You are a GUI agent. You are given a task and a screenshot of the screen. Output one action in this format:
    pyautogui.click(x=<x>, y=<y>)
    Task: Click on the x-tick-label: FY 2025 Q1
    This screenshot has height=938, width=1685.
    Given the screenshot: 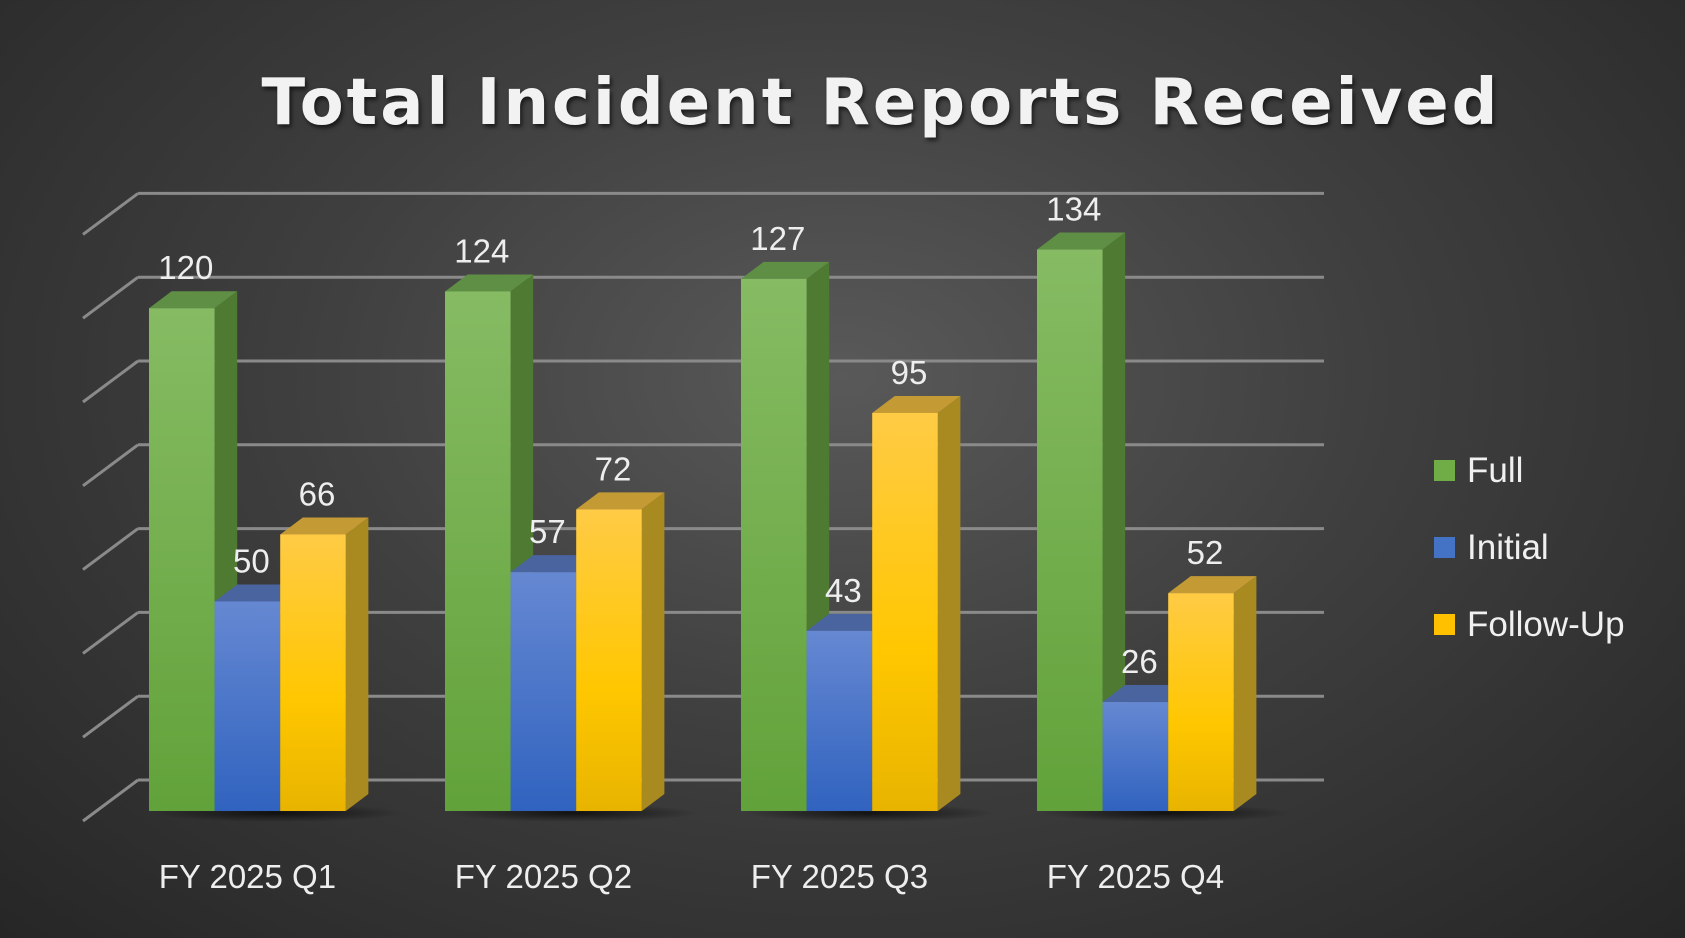 What is the action you would take?
    pyautogui.click(x=247, y=876)
    